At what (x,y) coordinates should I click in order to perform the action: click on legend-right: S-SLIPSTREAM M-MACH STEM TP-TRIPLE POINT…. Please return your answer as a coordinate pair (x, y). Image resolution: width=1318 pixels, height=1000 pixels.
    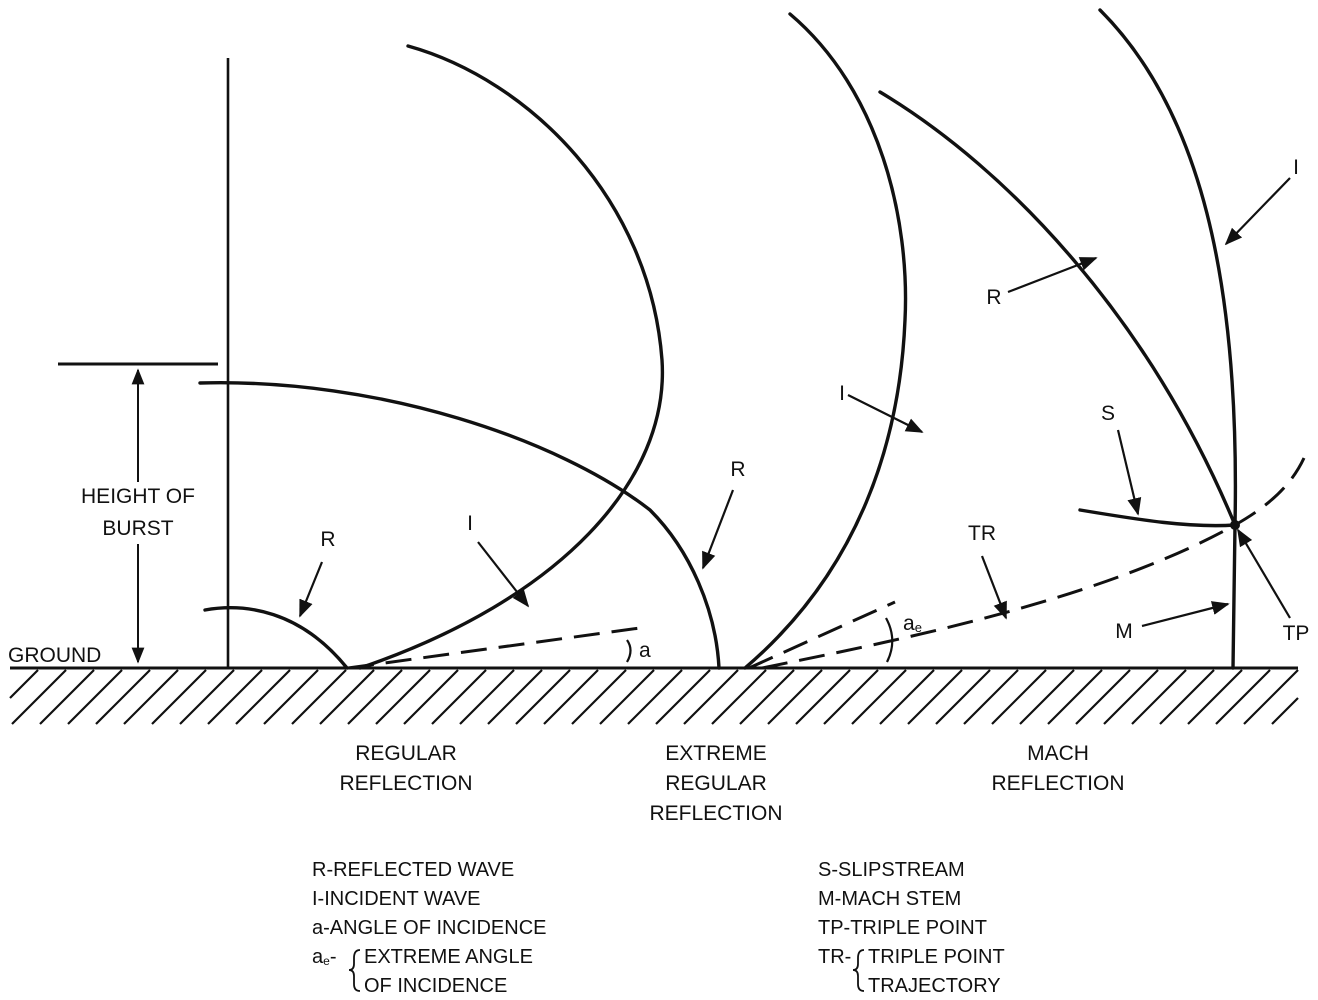
    Looking at the image, I should click on (911, 928).